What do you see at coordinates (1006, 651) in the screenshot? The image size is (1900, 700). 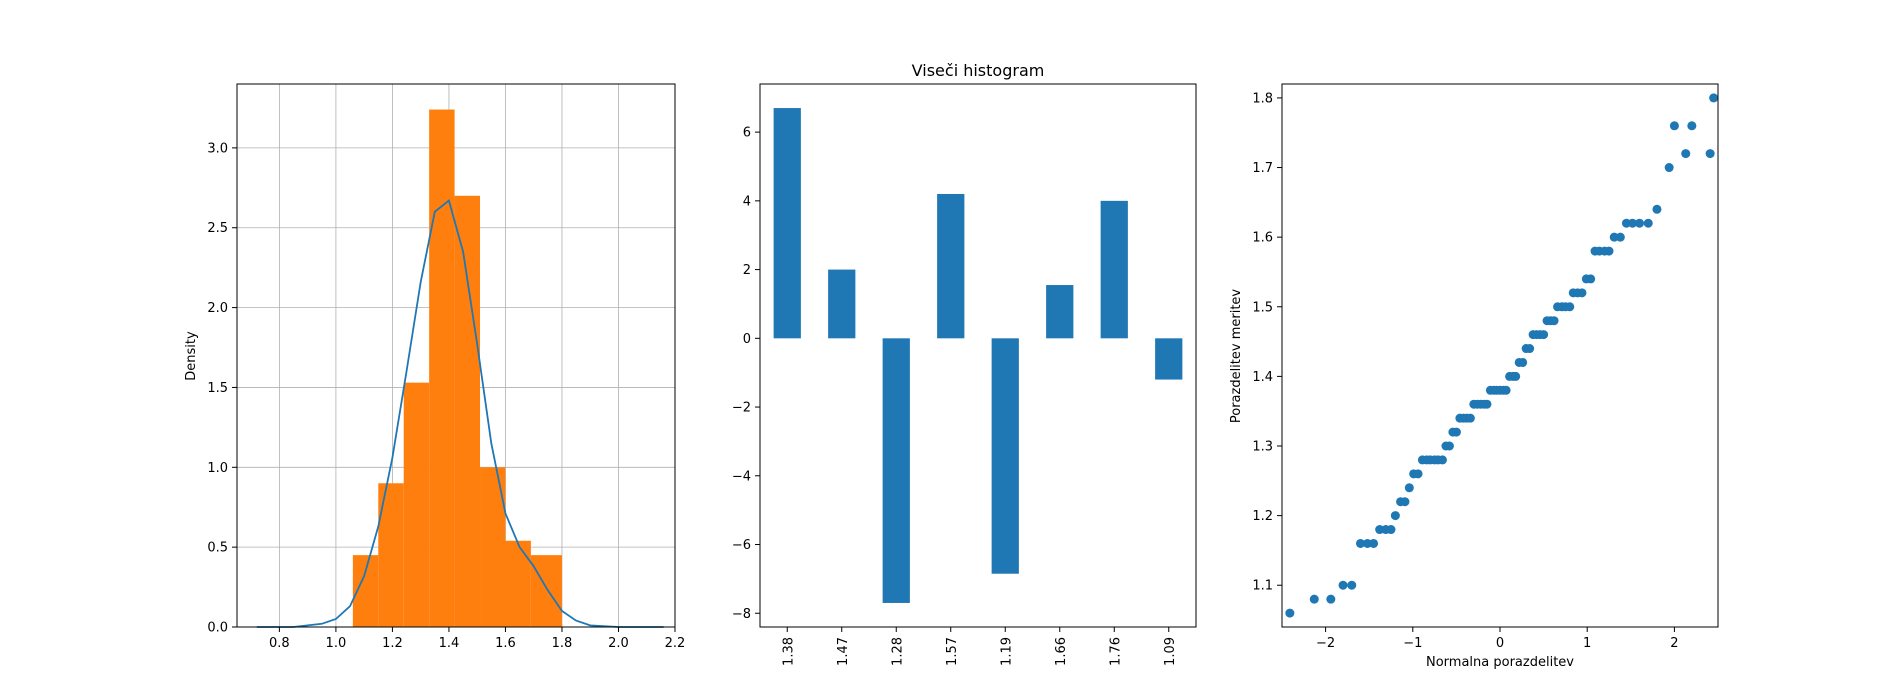 I see `hanging-x-tick-label: 1.19` at bounding box center [1006, 651].